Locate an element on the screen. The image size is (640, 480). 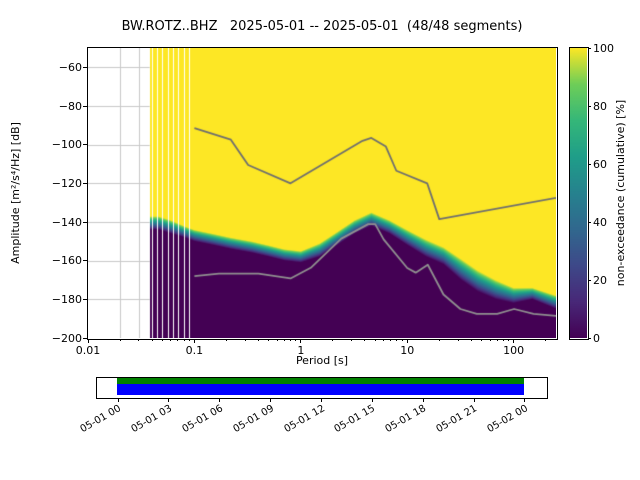
coverage-data-segment is located at coordinates (320, 389).